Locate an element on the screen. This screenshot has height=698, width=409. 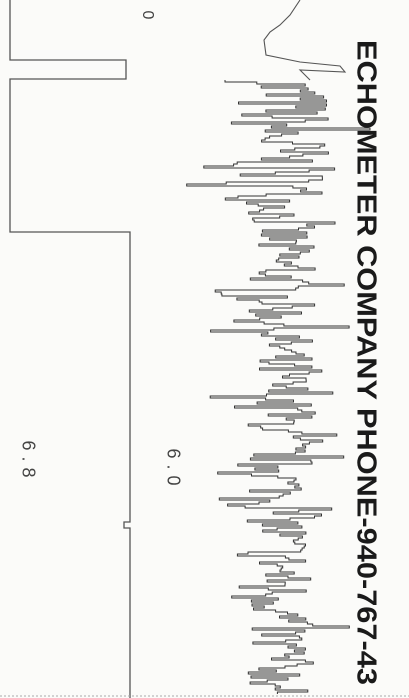
company-banner: ECHOMETER COMPANY PHONE-940-767-43 is located at coordinates (367, 362).